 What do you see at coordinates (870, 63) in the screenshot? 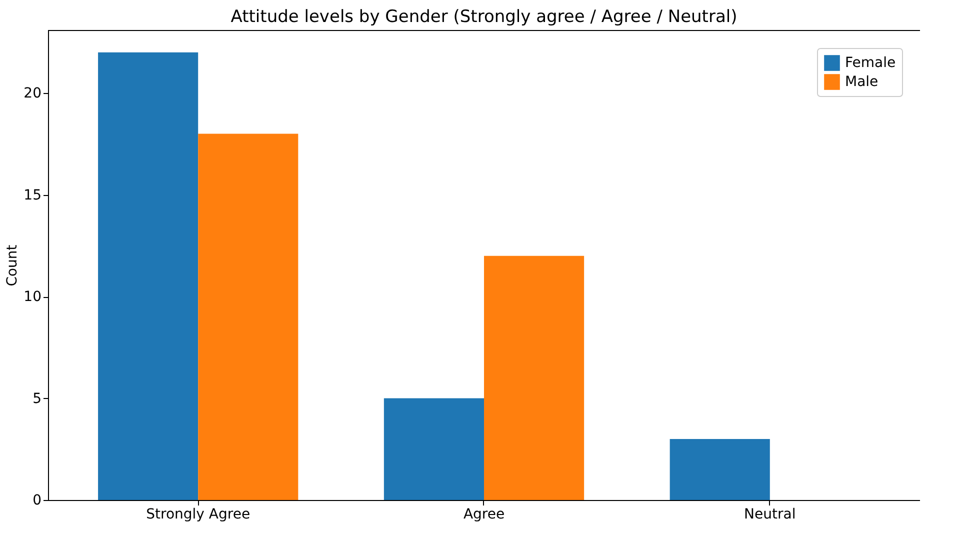
I see `legend-label: Female` at bounding box center [870, 63].